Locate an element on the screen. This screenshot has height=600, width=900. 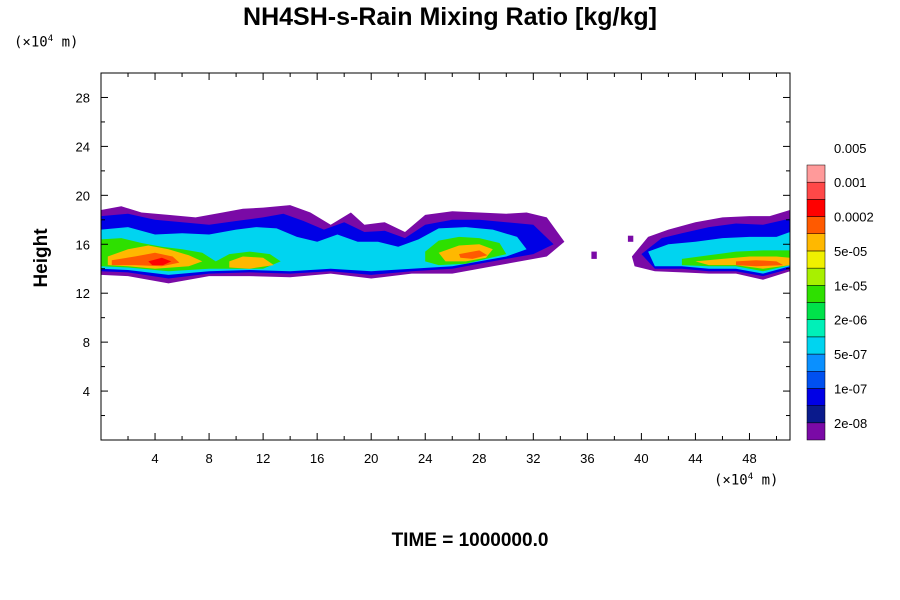
colorbar-label: 5e-07 is located at coordinates (850, 354).